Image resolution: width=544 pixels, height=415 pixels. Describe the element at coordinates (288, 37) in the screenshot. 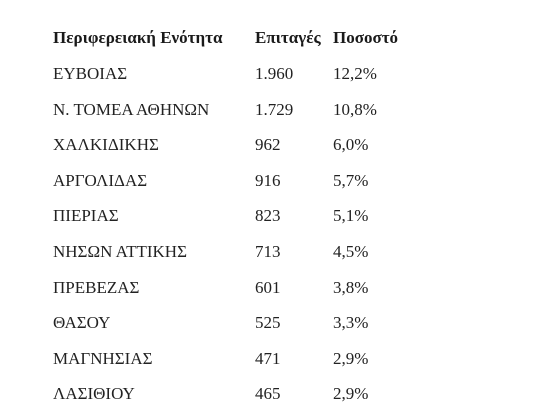

I see `header-cell: Επιταγές` at that location.